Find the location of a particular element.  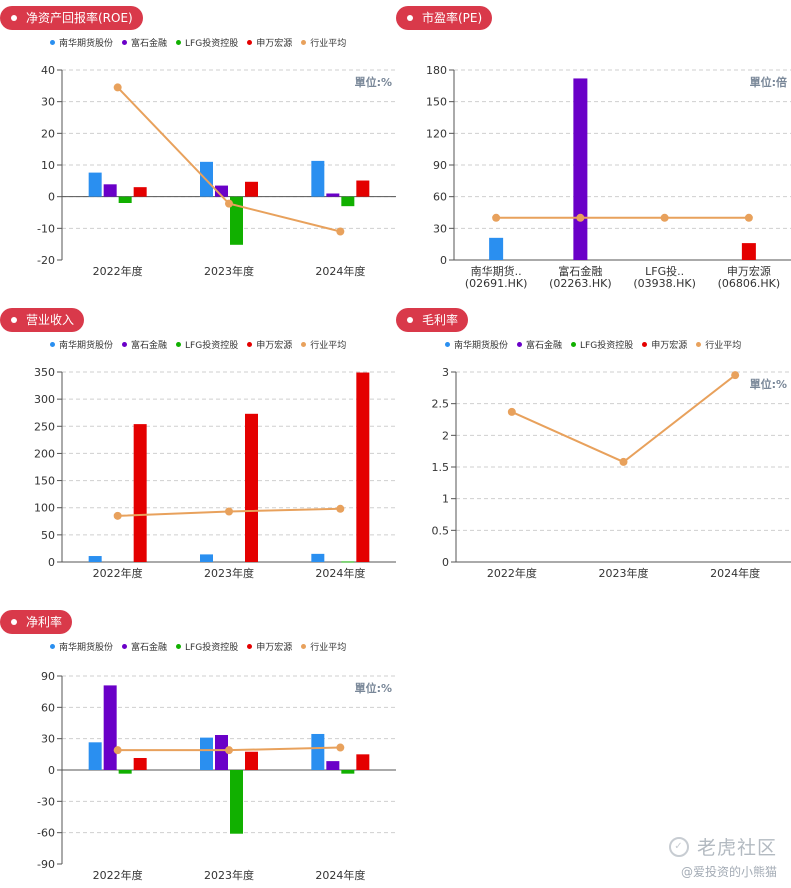

y-tick-label: 250 is located at coordinates (44, 426).